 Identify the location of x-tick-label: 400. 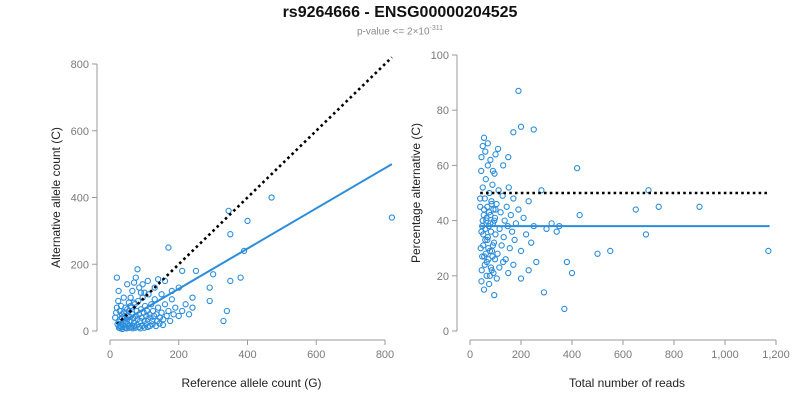
(247, 355).